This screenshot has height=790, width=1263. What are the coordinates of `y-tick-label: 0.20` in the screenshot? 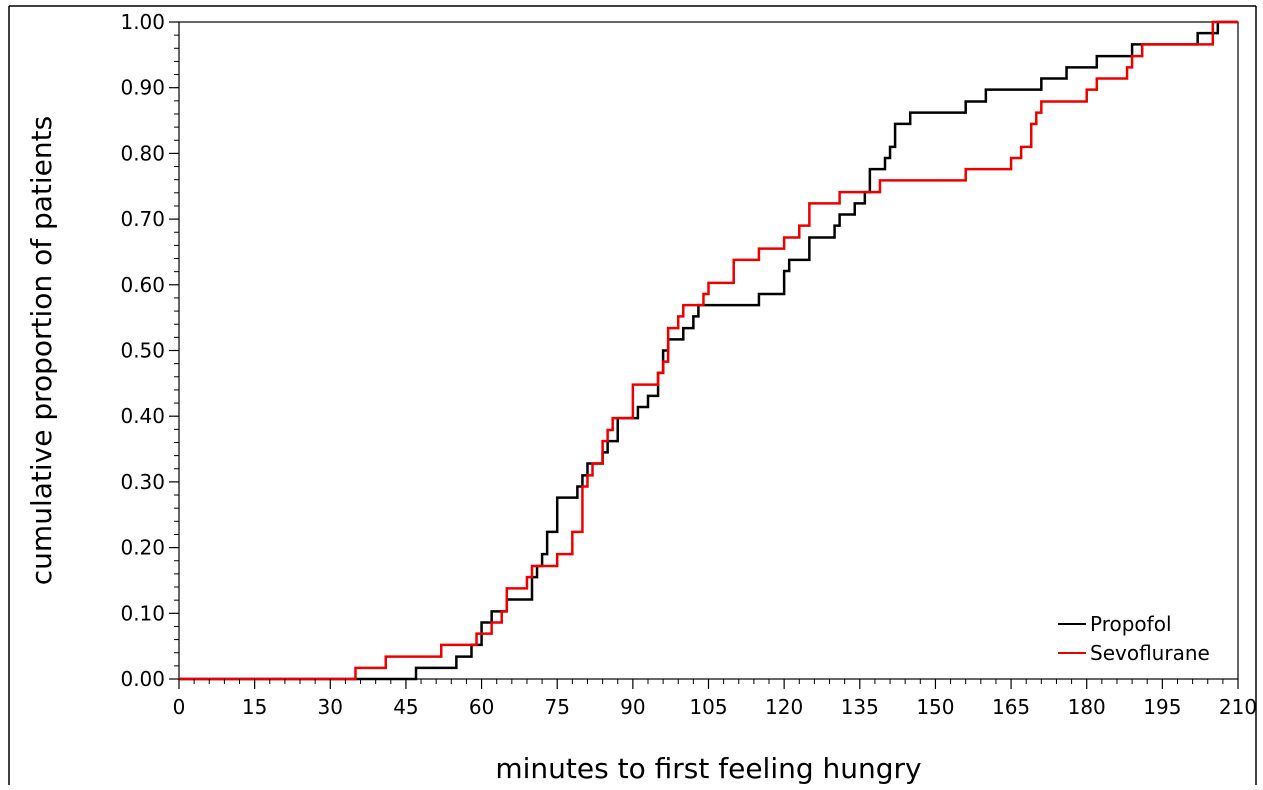 It's located at (142, 548).